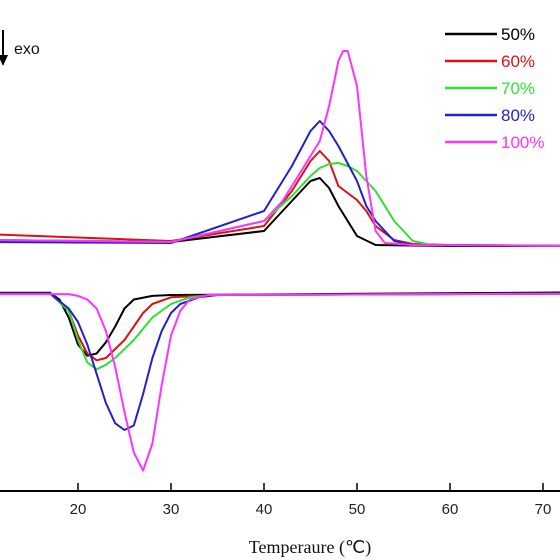  I want to click on x-axis-ticks: 20 30 40 50 60 70, so click(311, 500).